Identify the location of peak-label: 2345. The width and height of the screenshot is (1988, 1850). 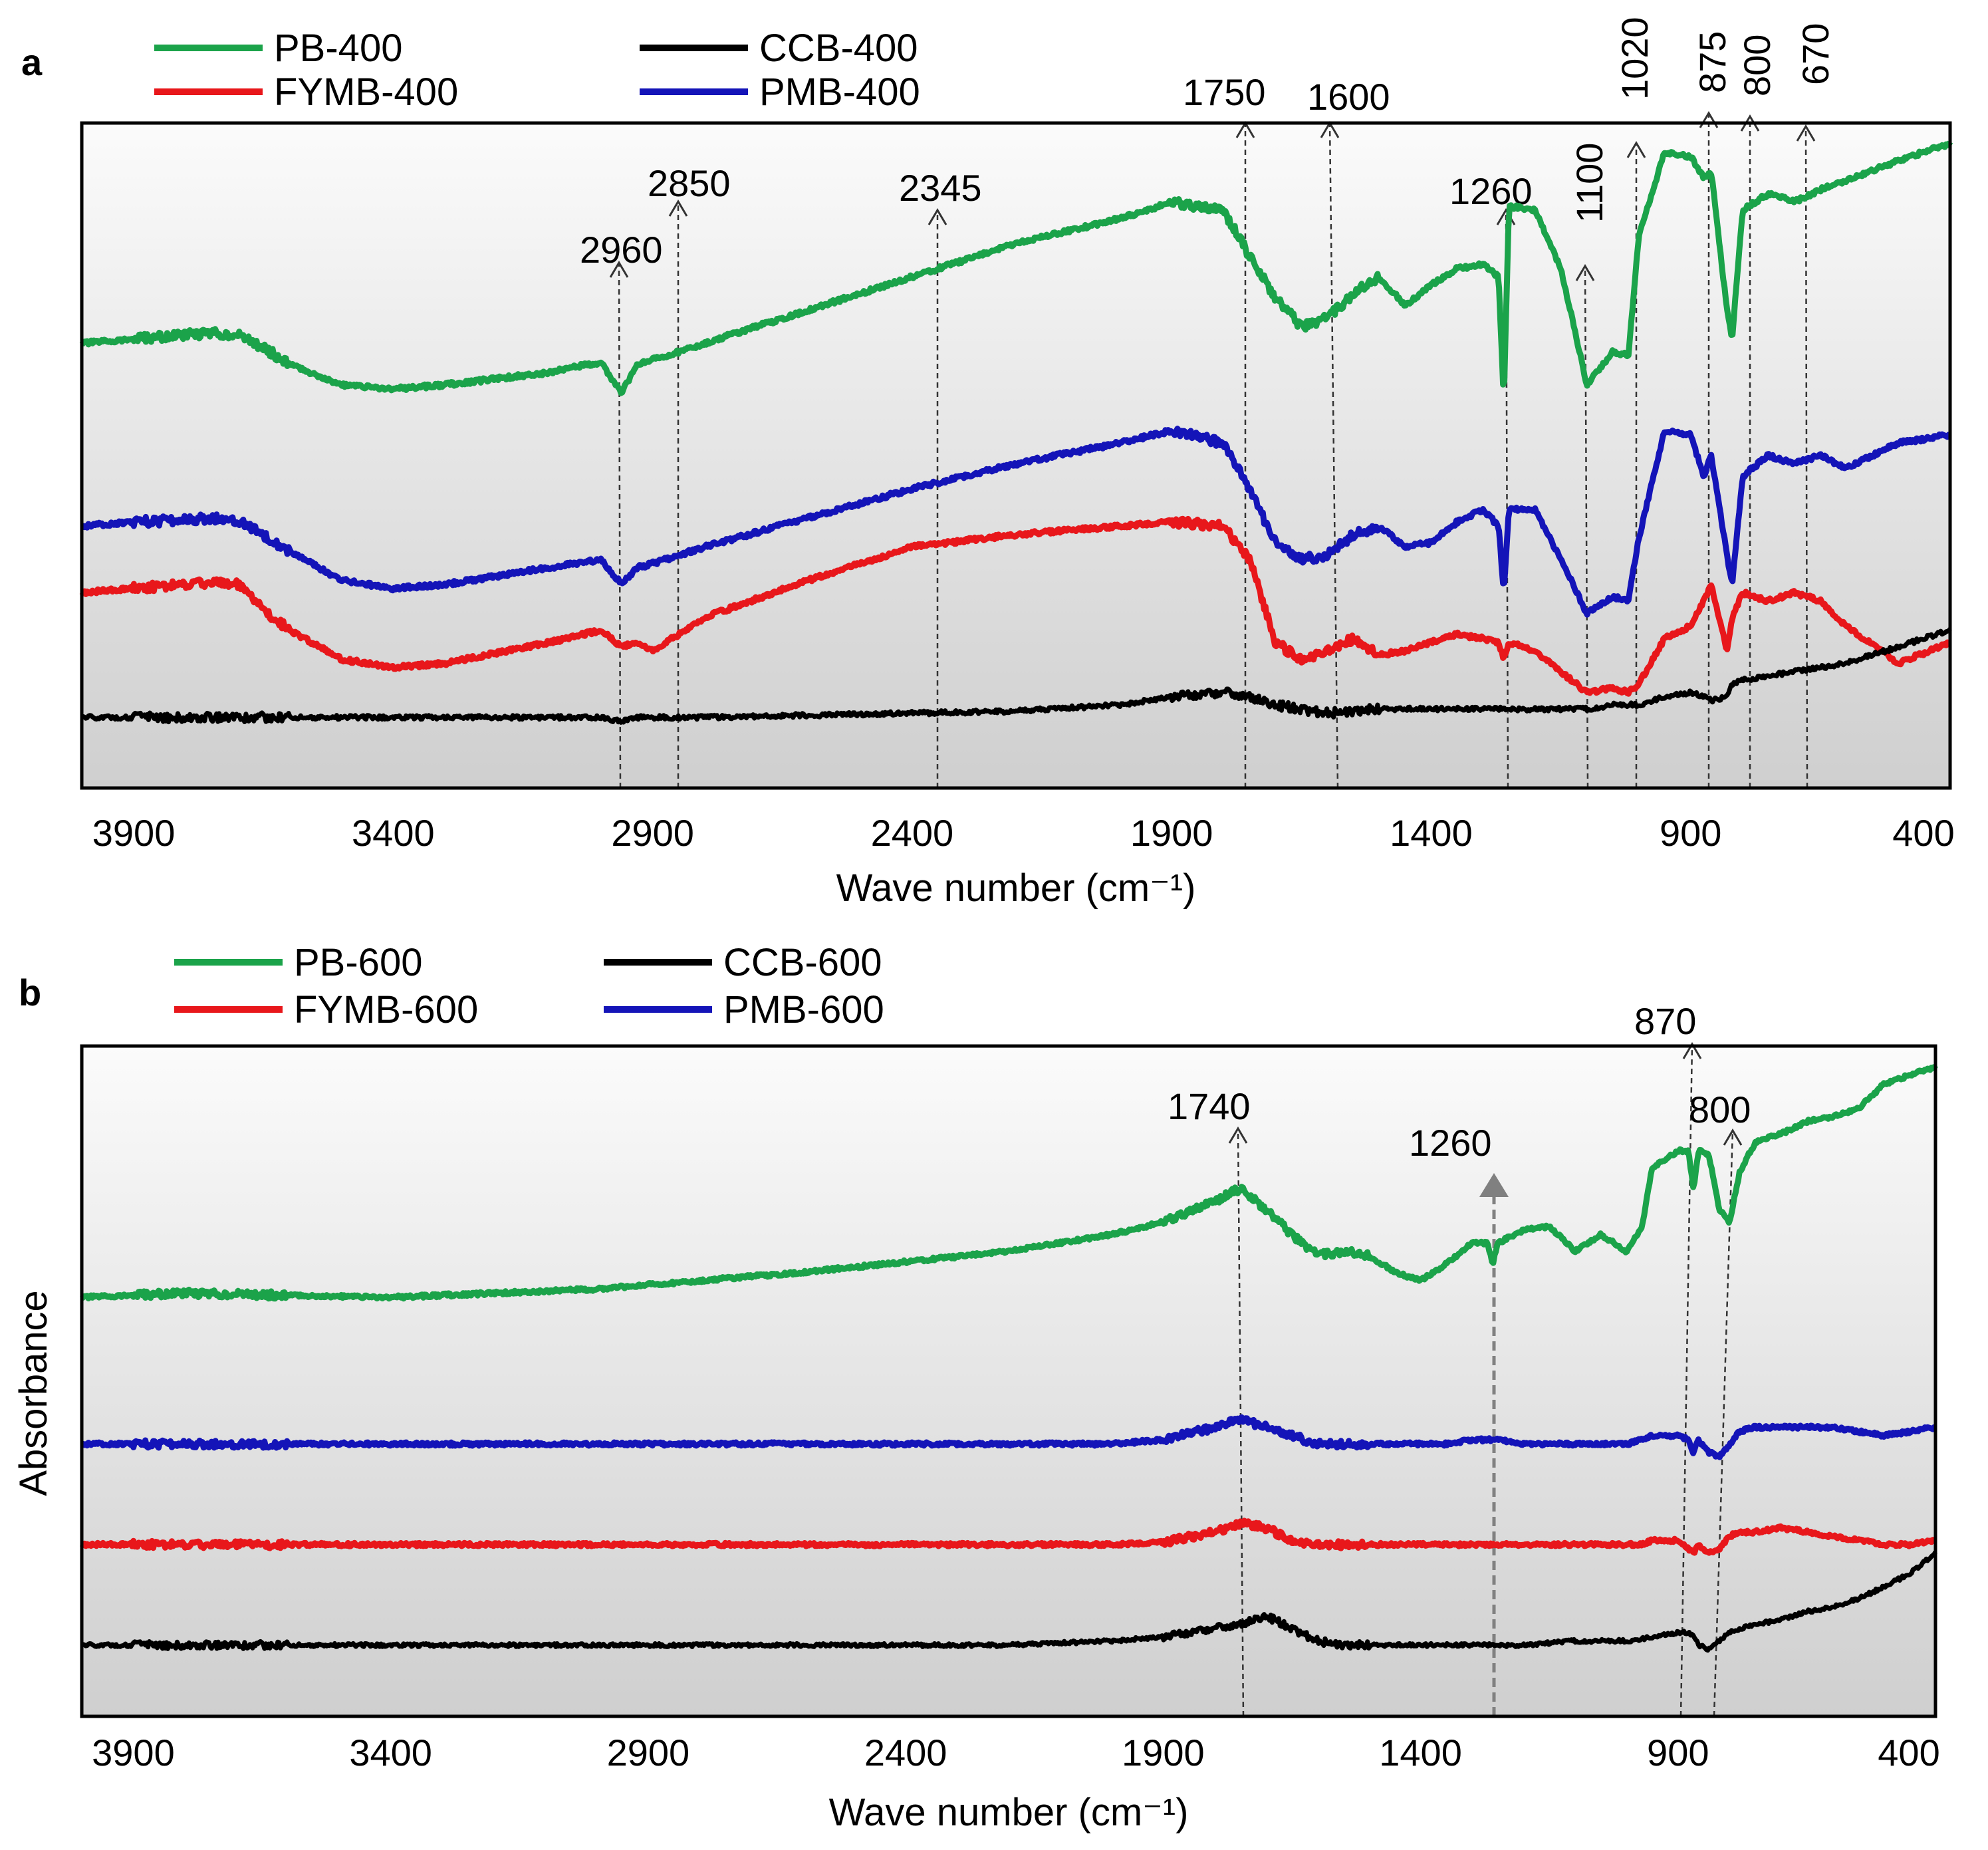
(940, 188).